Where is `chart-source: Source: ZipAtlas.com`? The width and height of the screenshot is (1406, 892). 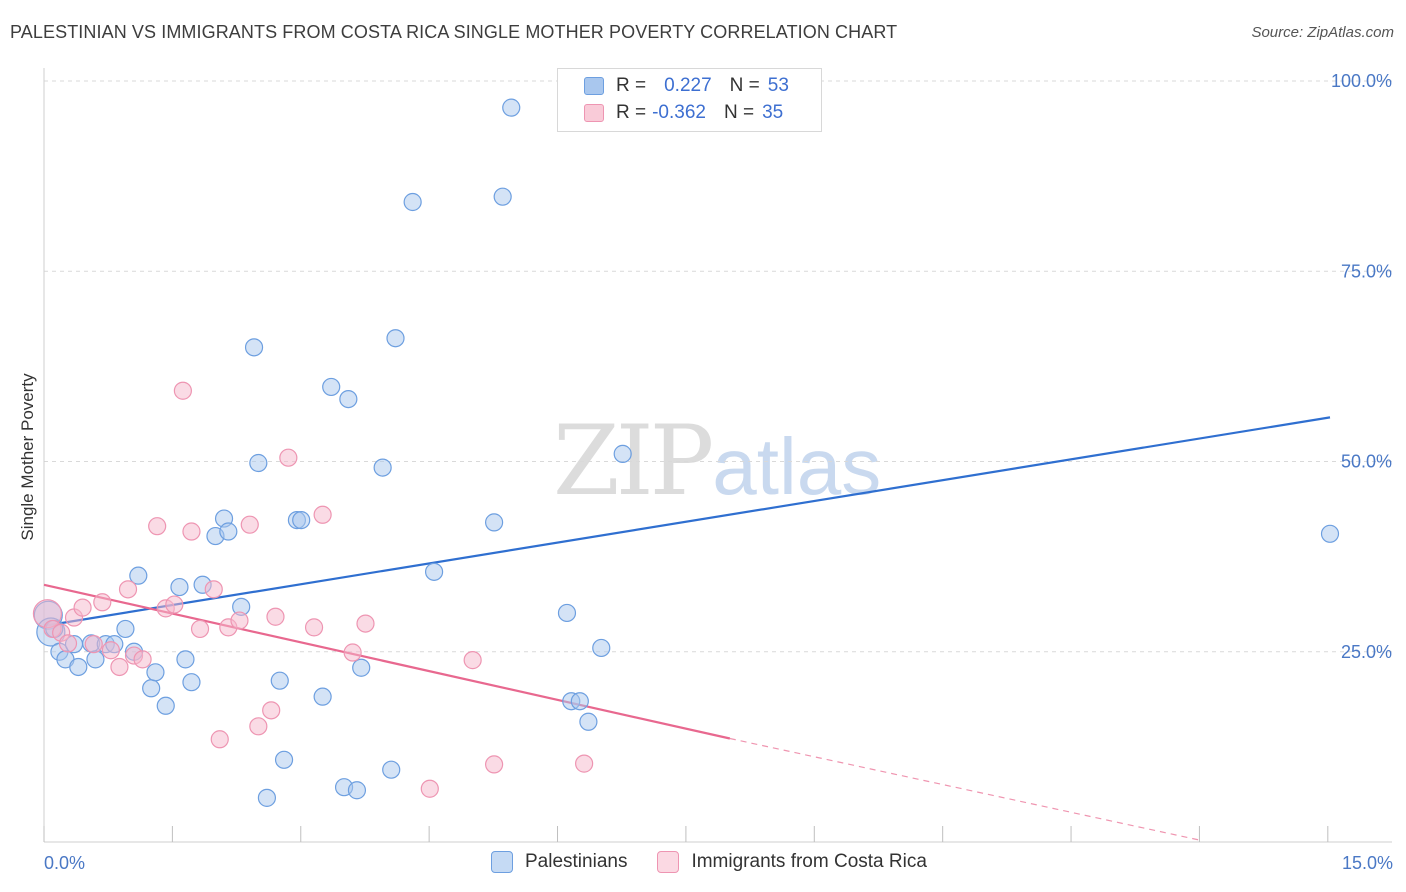 chart-source: Source: ZipAtlas.com is located at coordinates (1322, 32).